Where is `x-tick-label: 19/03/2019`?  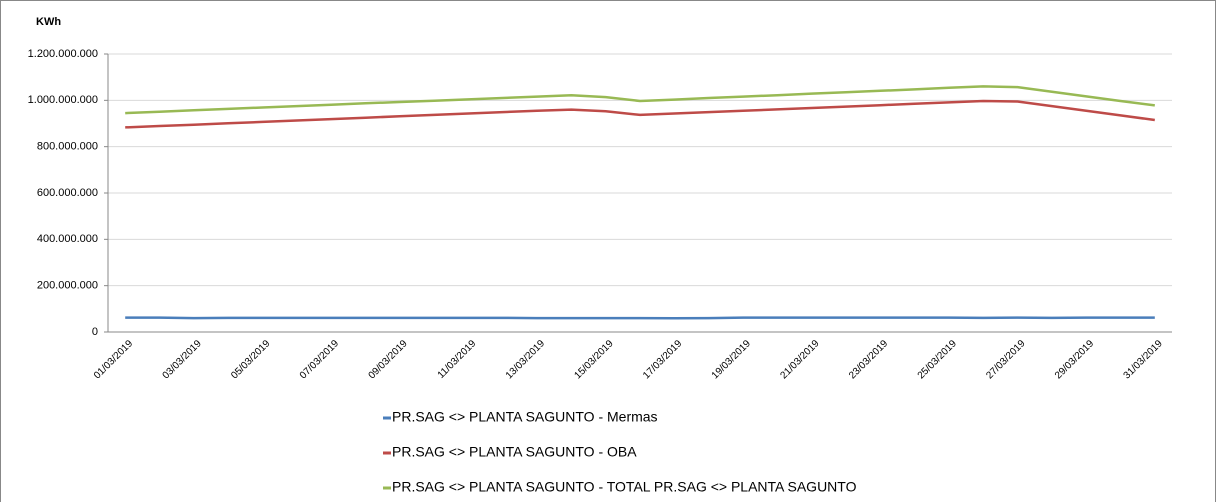 x-tick-label: 19/03/2019 is located at coordinates (731, 359).